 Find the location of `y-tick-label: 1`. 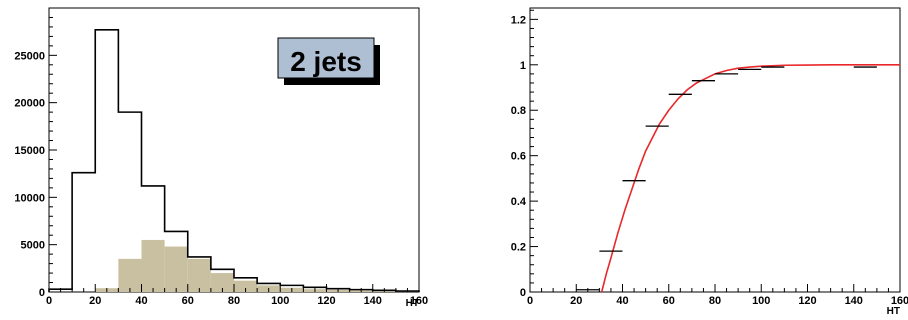

y-tick-label: 1 is located at coordinates (523, 66).